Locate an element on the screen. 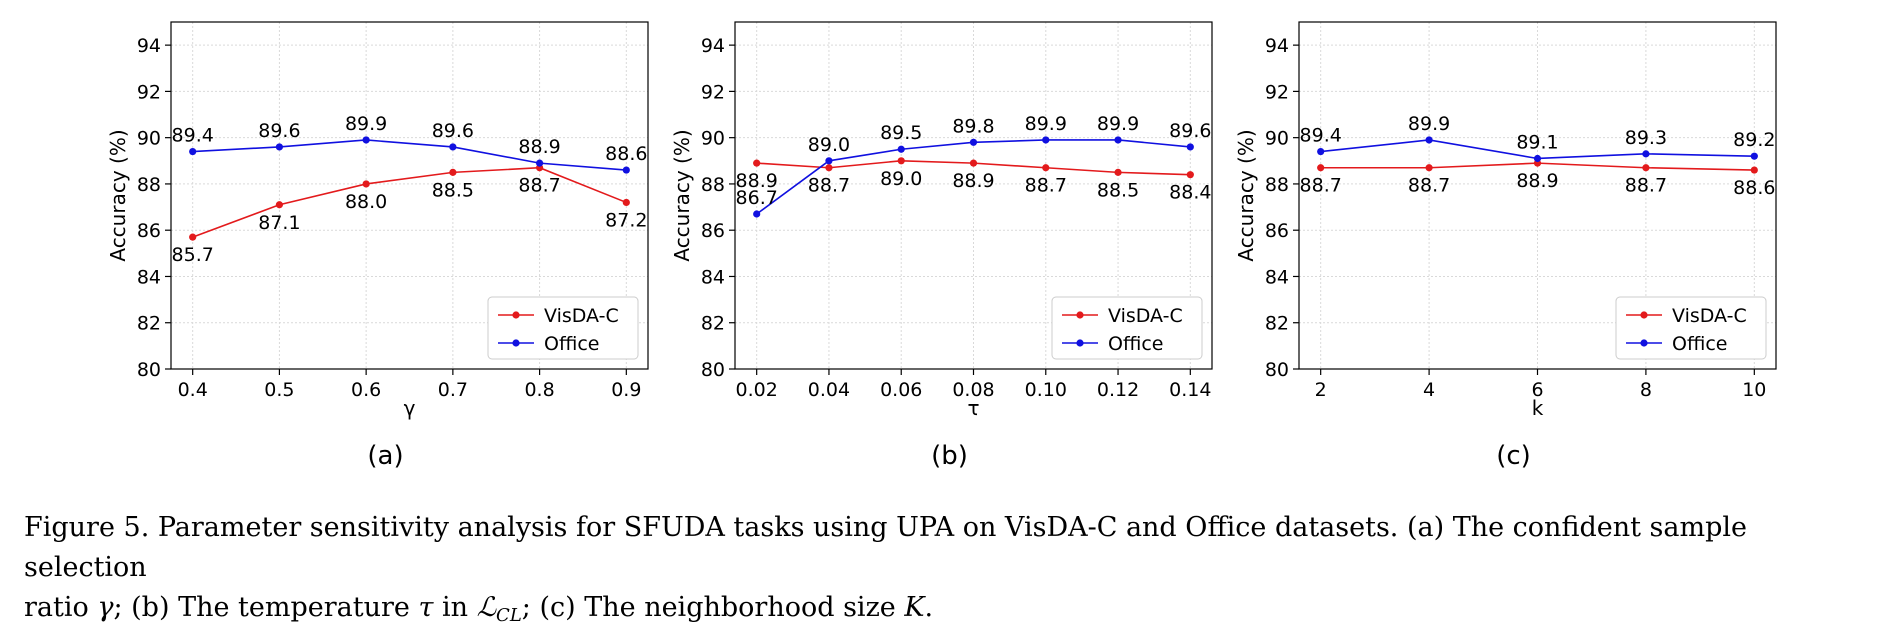 The image size is (1881, 636). y-axis-label: Accuracy (%) is located at coordinates (118, 195).